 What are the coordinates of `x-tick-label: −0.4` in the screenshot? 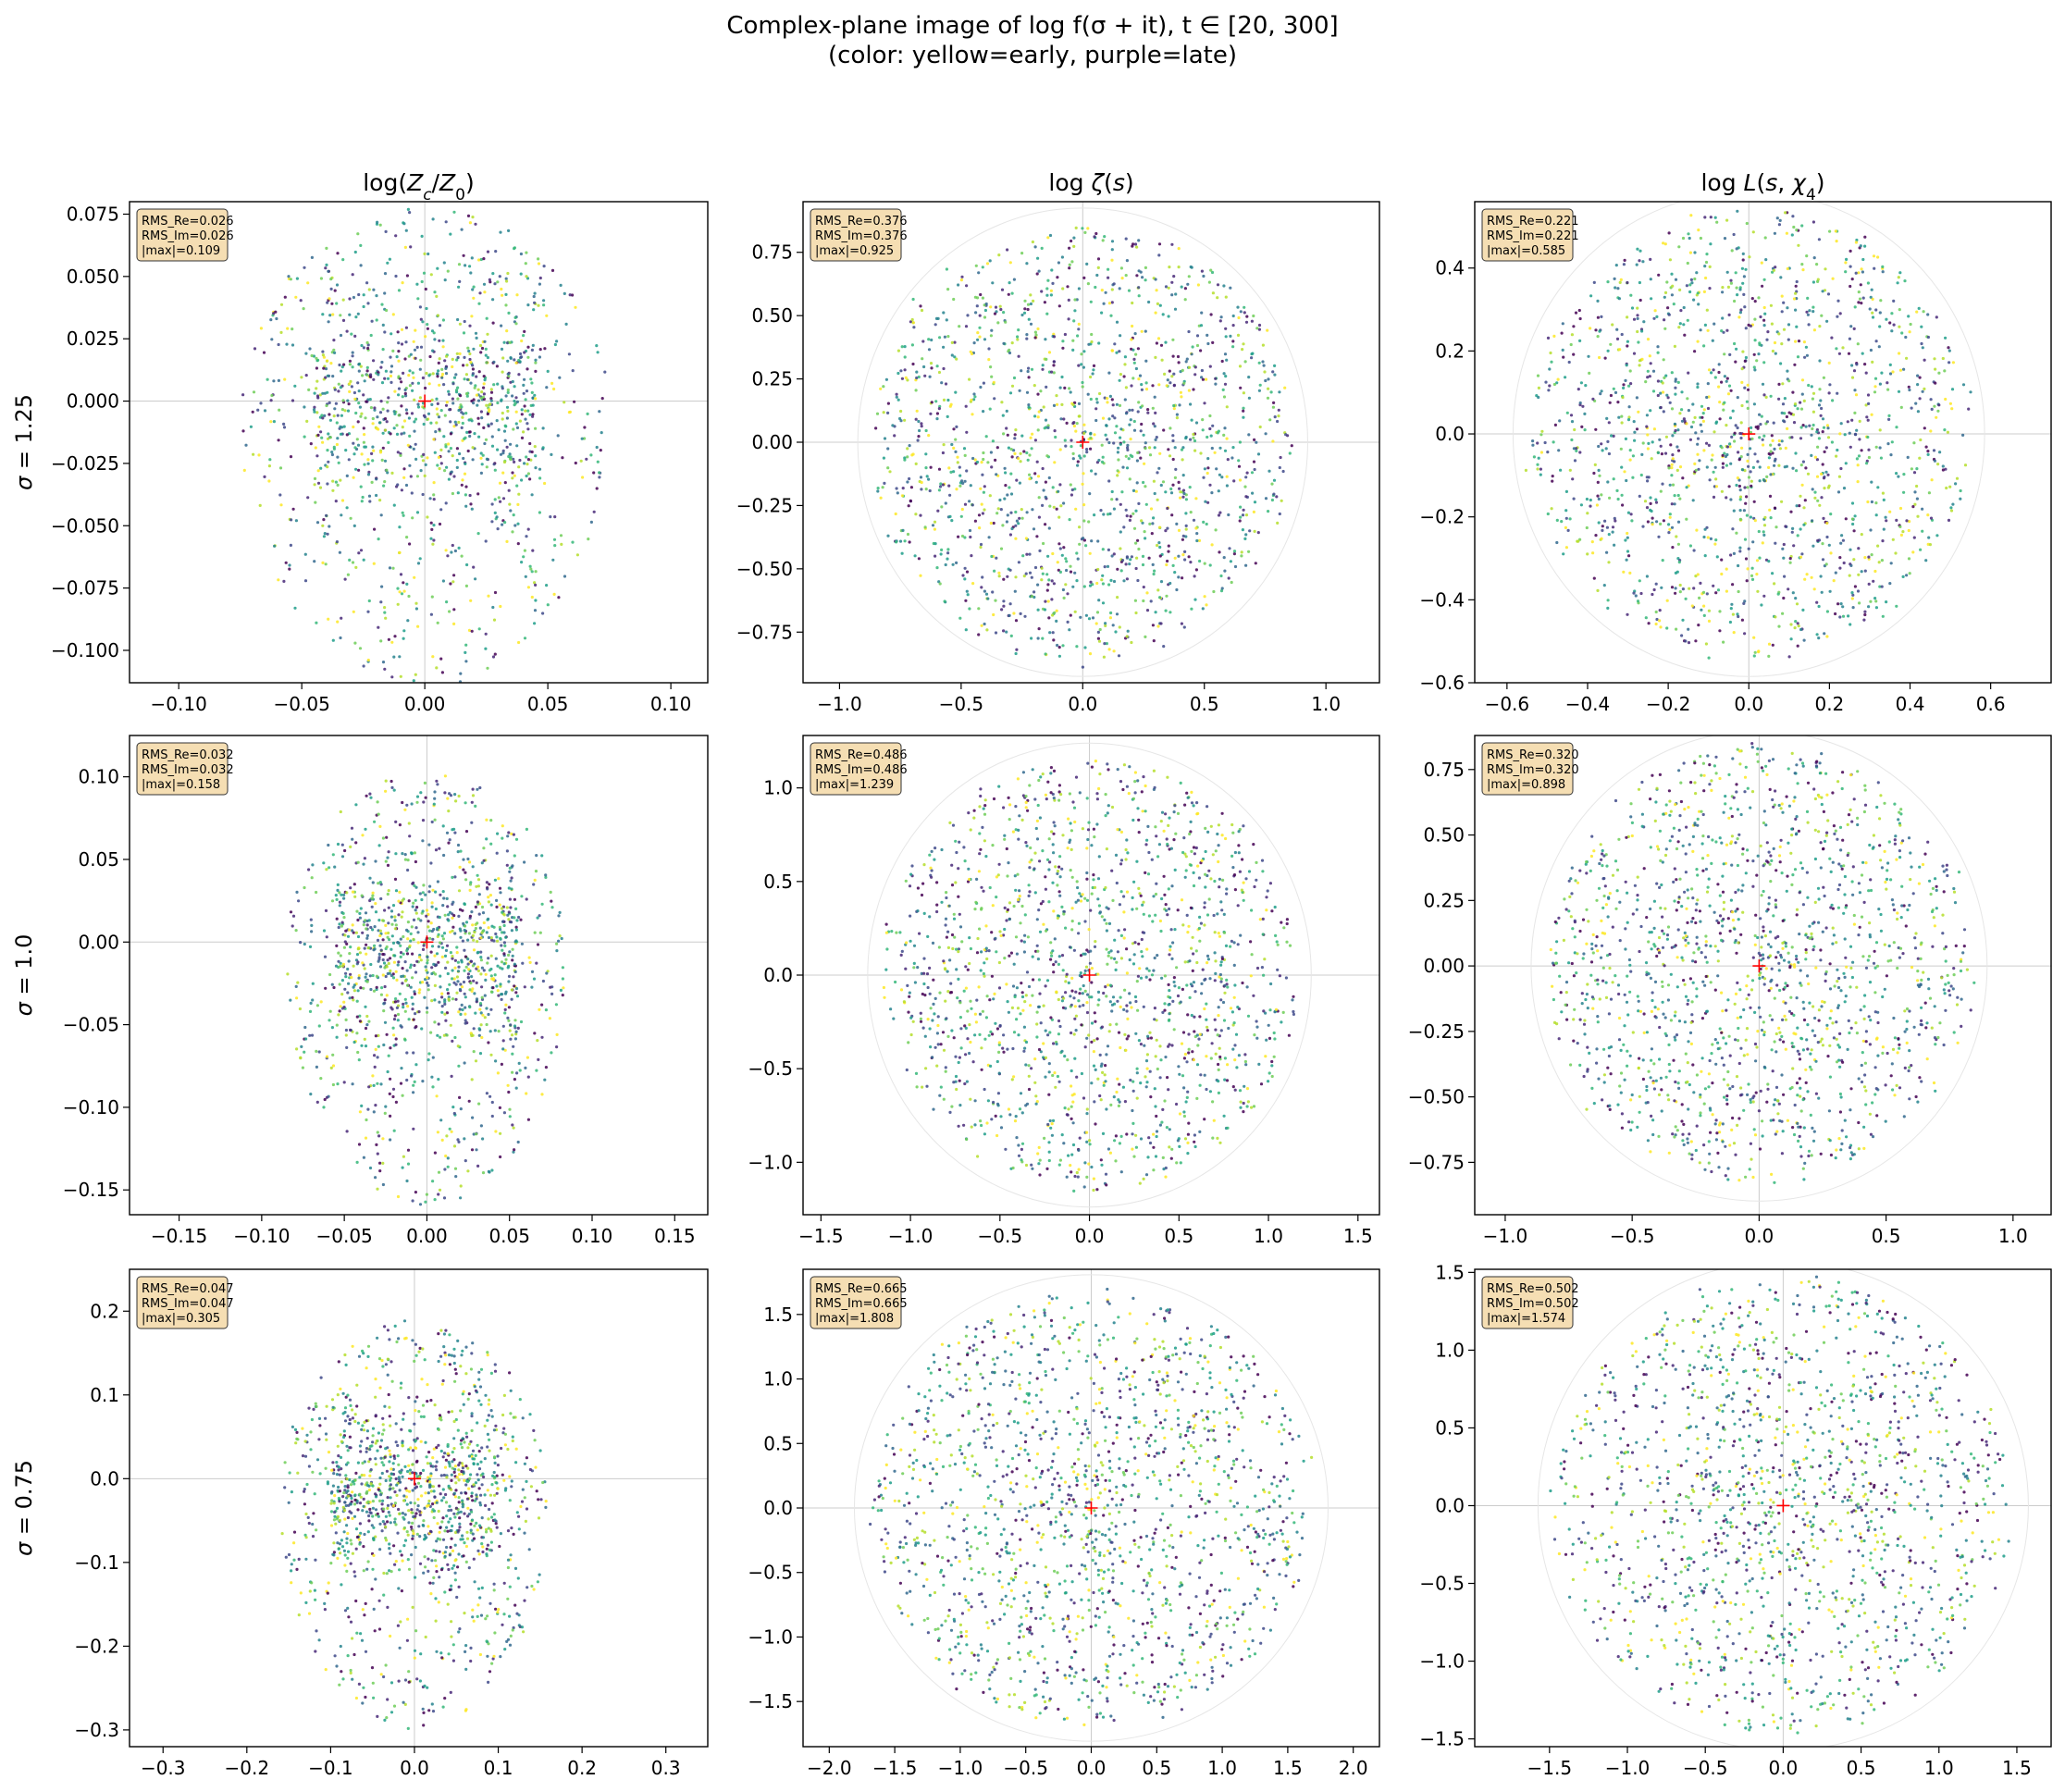 It's located at (1588, 704).